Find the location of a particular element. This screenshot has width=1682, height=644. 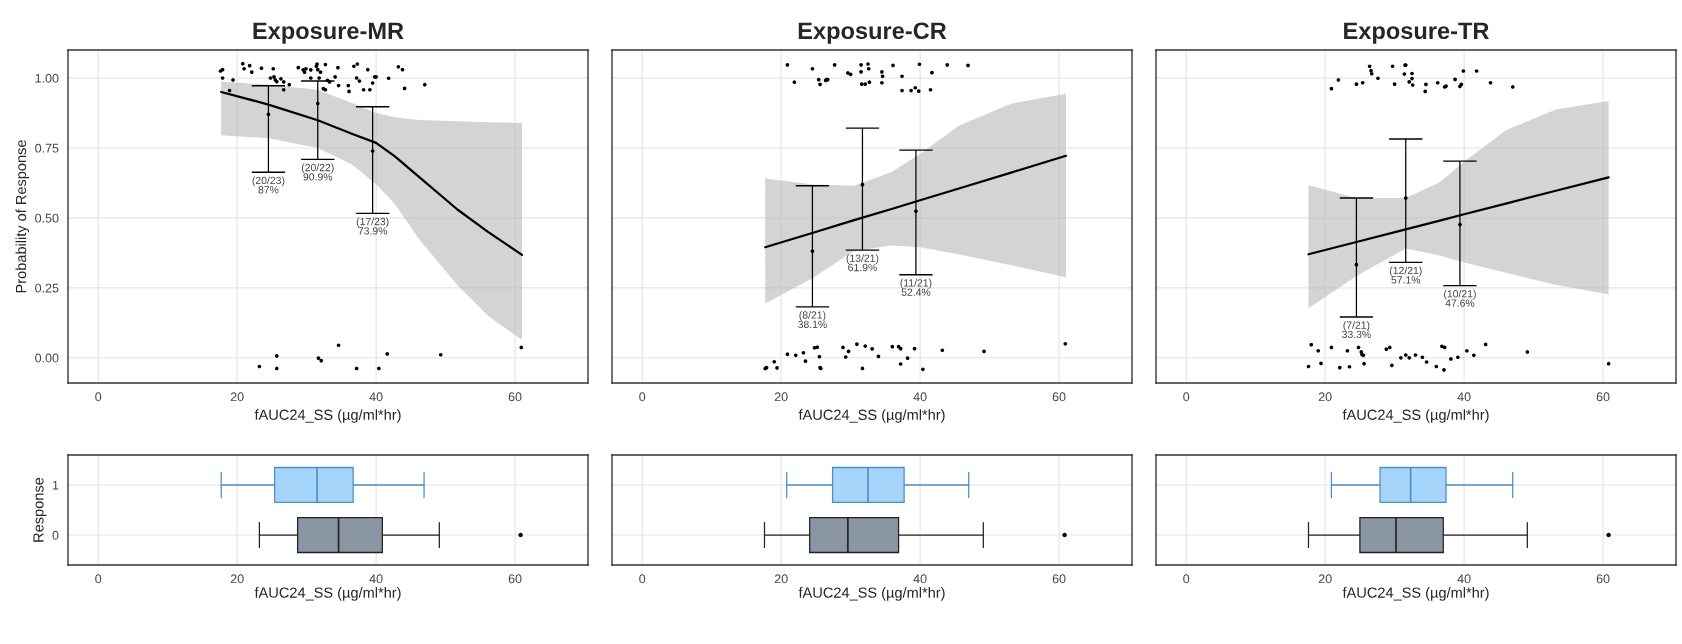

annotation: (20/23) 87% is located at coordinates (268, 185).